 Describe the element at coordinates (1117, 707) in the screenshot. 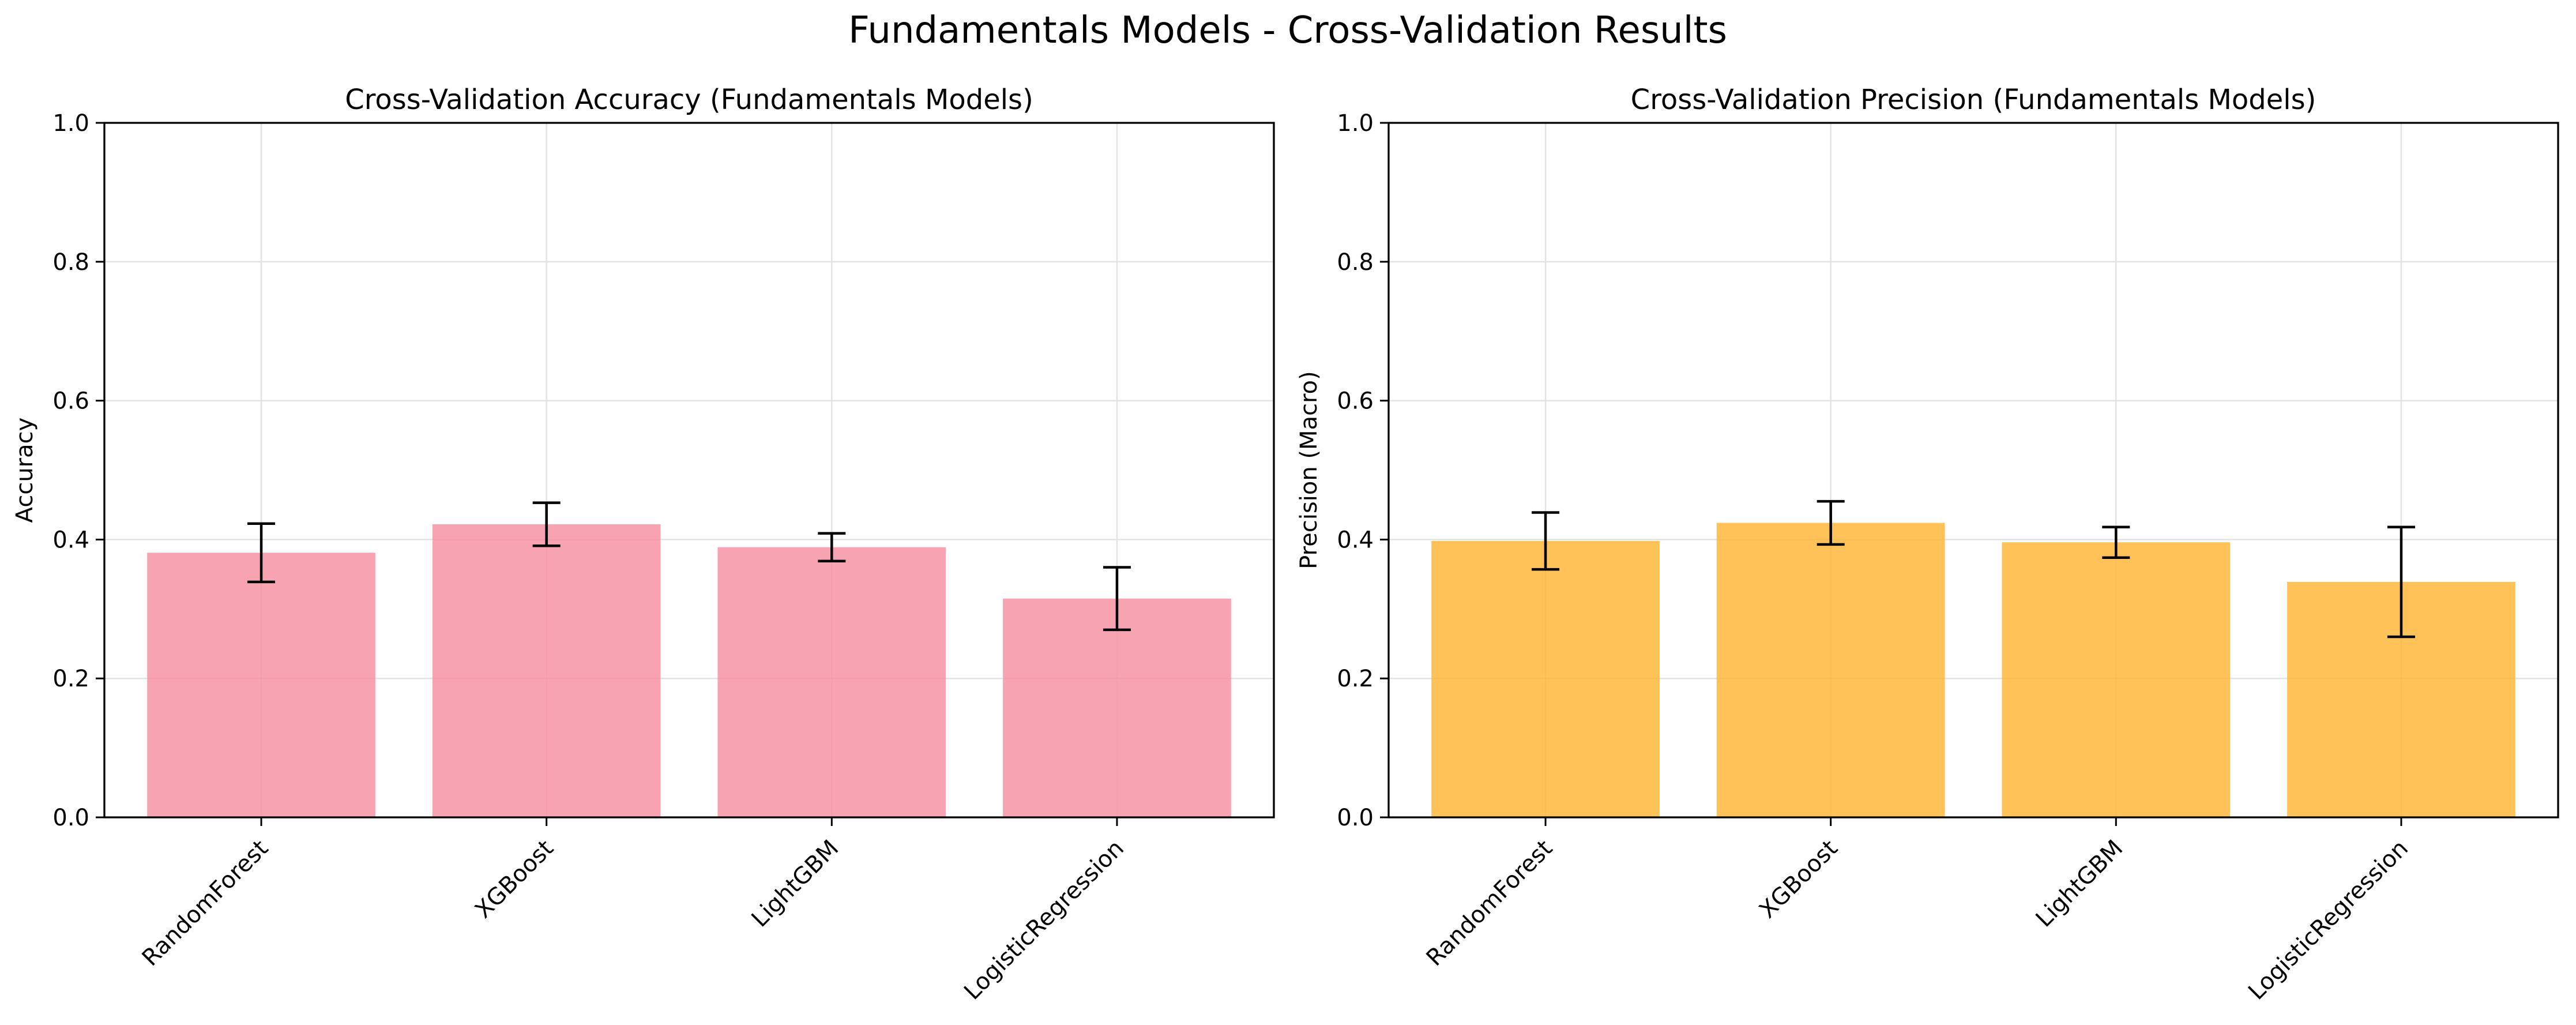

I see `bar-logisticregression` at that location.